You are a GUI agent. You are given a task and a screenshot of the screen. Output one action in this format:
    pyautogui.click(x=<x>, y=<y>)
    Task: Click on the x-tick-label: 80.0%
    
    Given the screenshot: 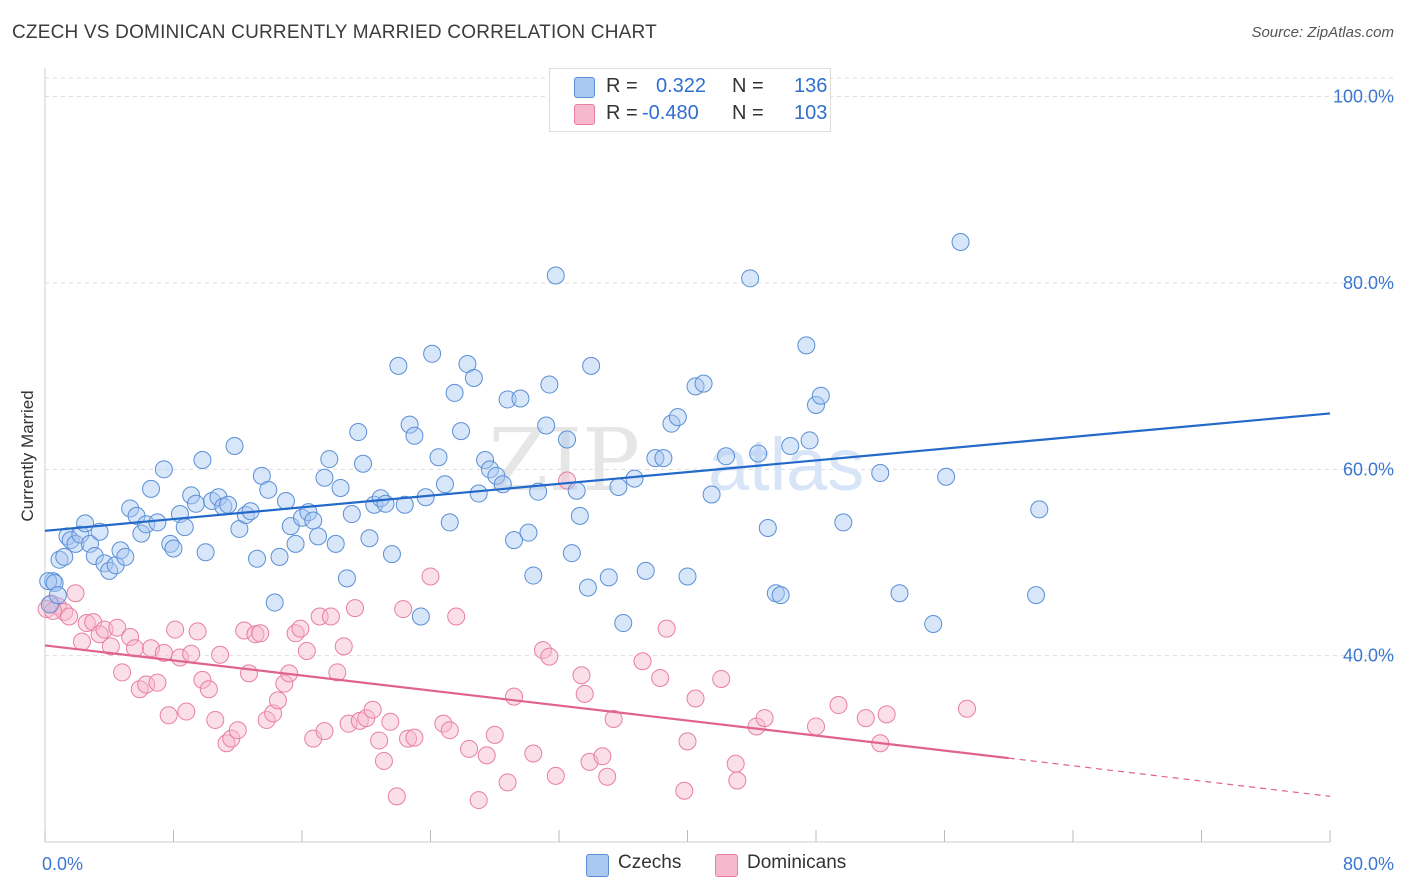 What is the action you would take?
    pyautogui.click(x=1368, y=864)
    